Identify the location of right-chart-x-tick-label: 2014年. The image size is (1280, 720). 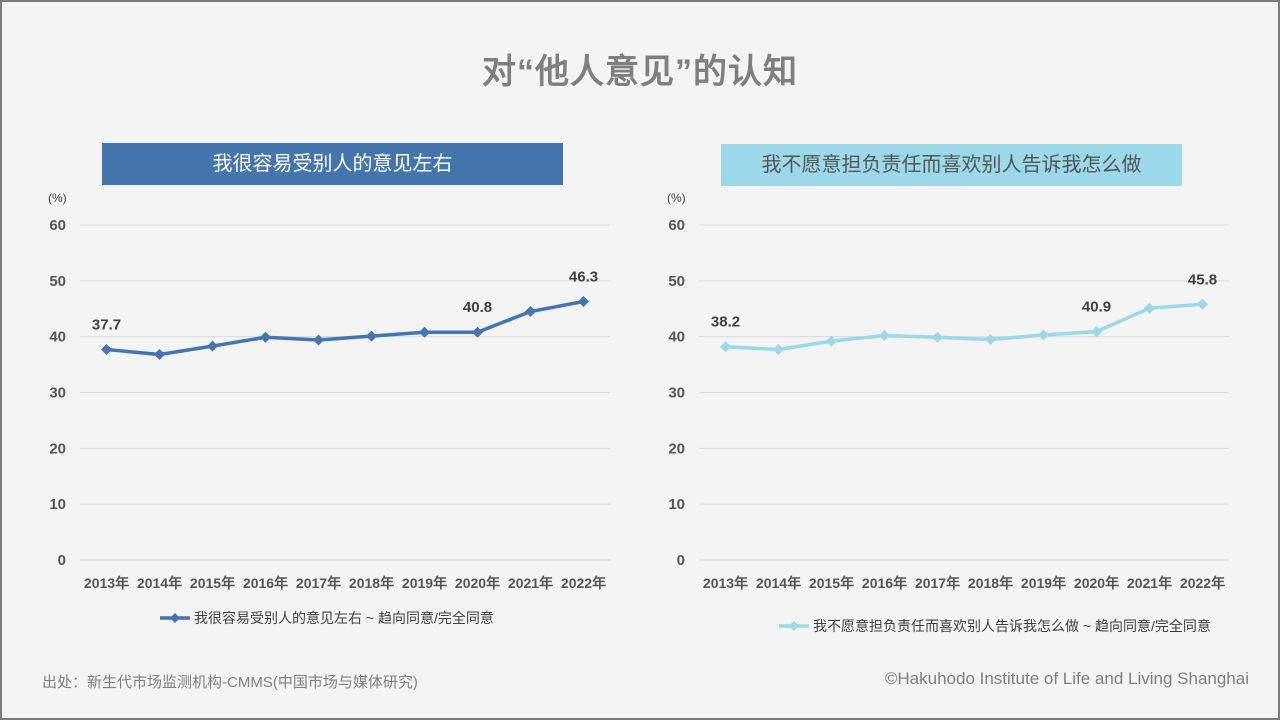
(778, 583).